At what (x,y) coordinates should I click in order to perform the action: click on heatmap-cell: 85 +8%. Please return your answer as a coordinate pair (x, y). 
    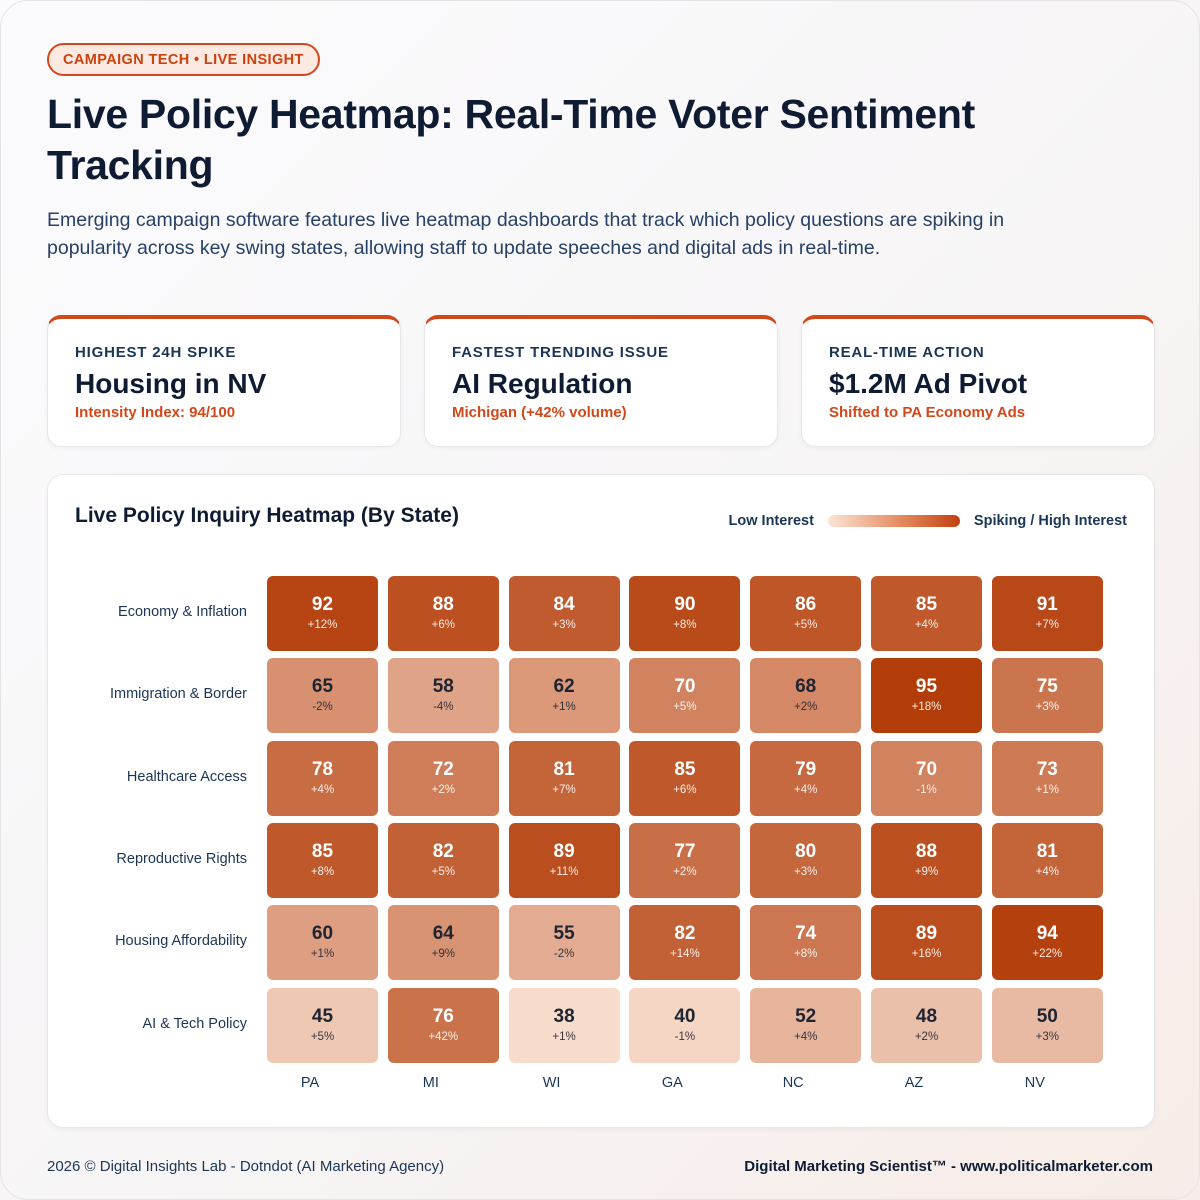
    Looking at the image, I should click on (322, 860).